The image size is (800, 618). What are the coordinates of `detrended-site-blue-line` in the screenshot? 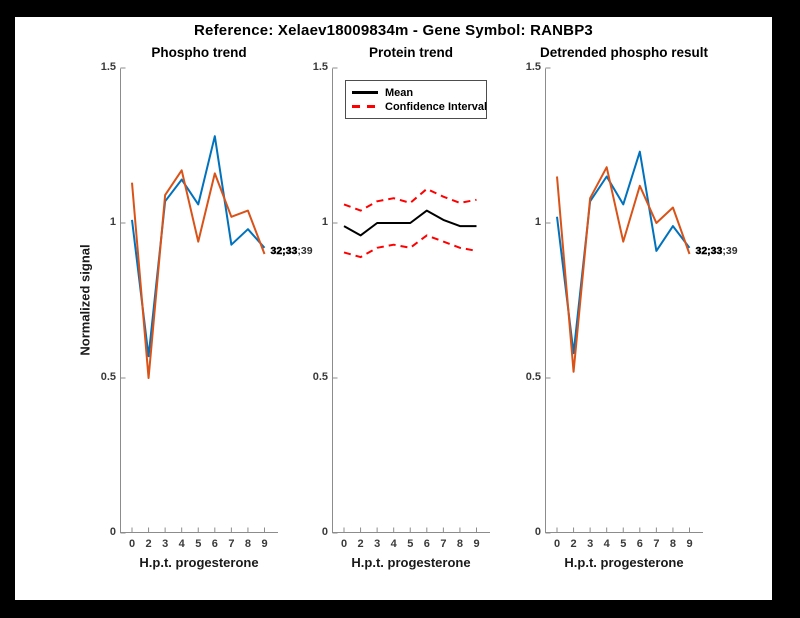 It's located at (623, 252).